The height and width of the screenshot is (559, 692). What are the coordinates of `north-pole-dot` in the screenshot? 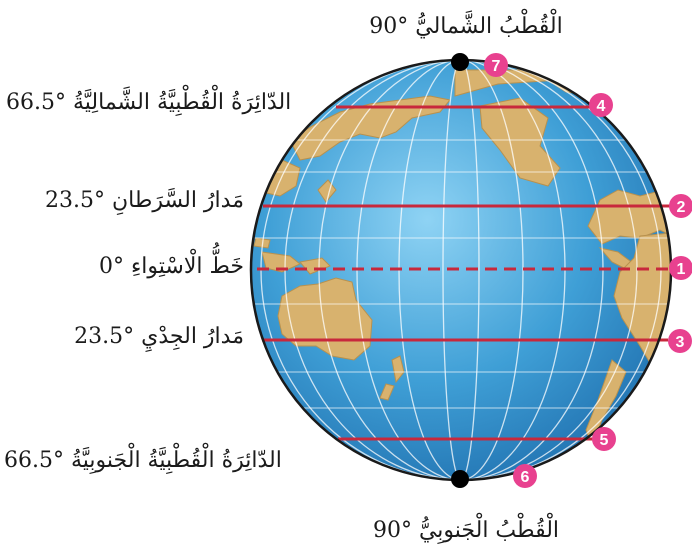 It's located at (460, 62).